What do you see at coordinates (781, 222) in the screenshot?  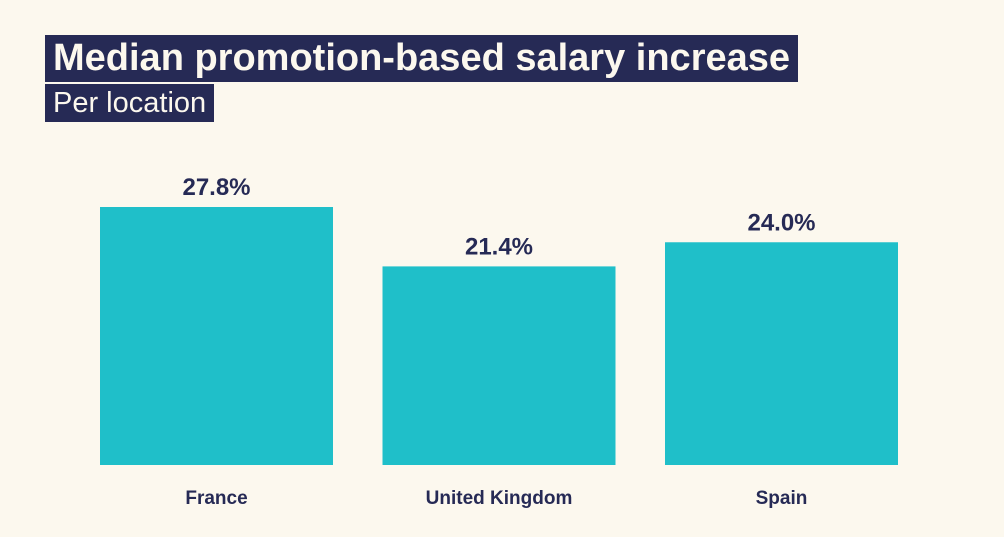 I see `value-label: 24.0%` at bounding box center [781, 222].